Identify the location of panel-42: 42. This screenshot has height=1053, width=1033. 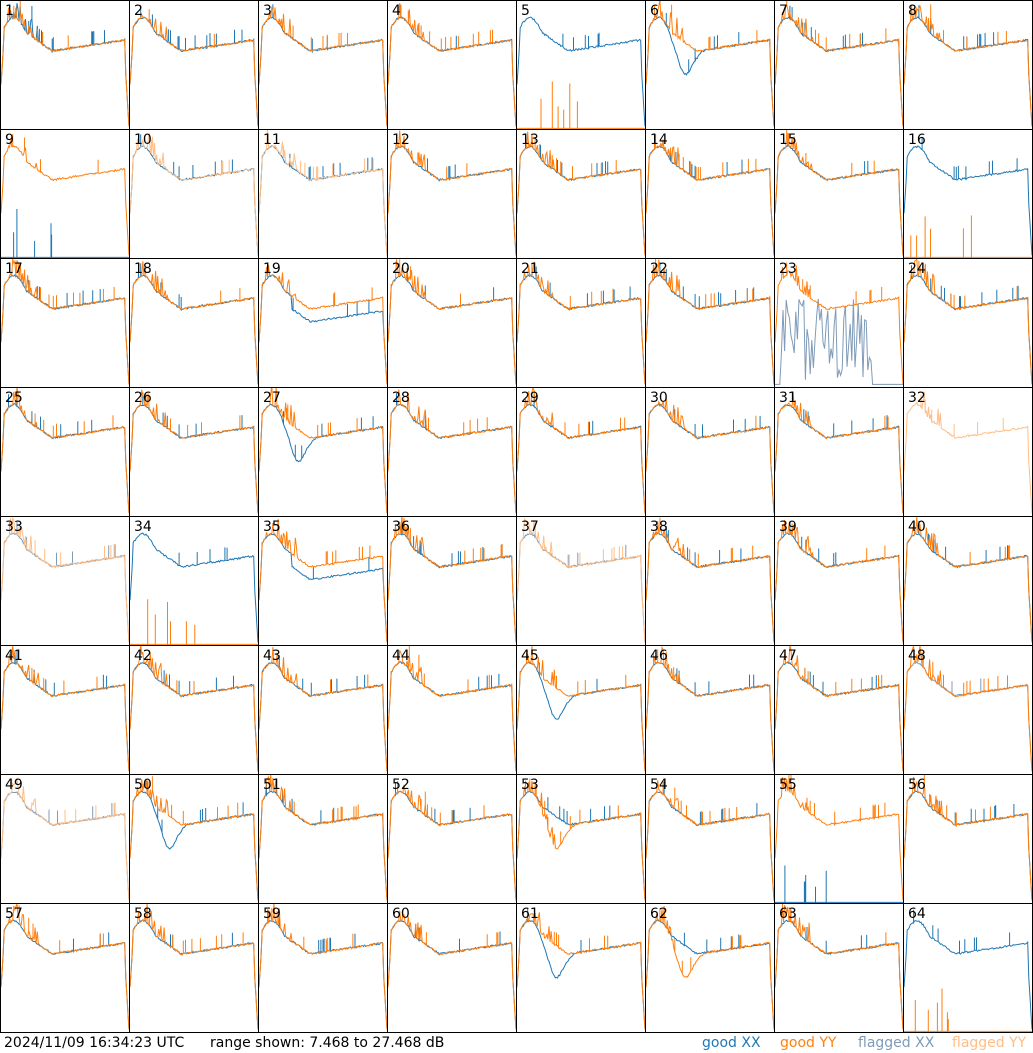
(194, 710).